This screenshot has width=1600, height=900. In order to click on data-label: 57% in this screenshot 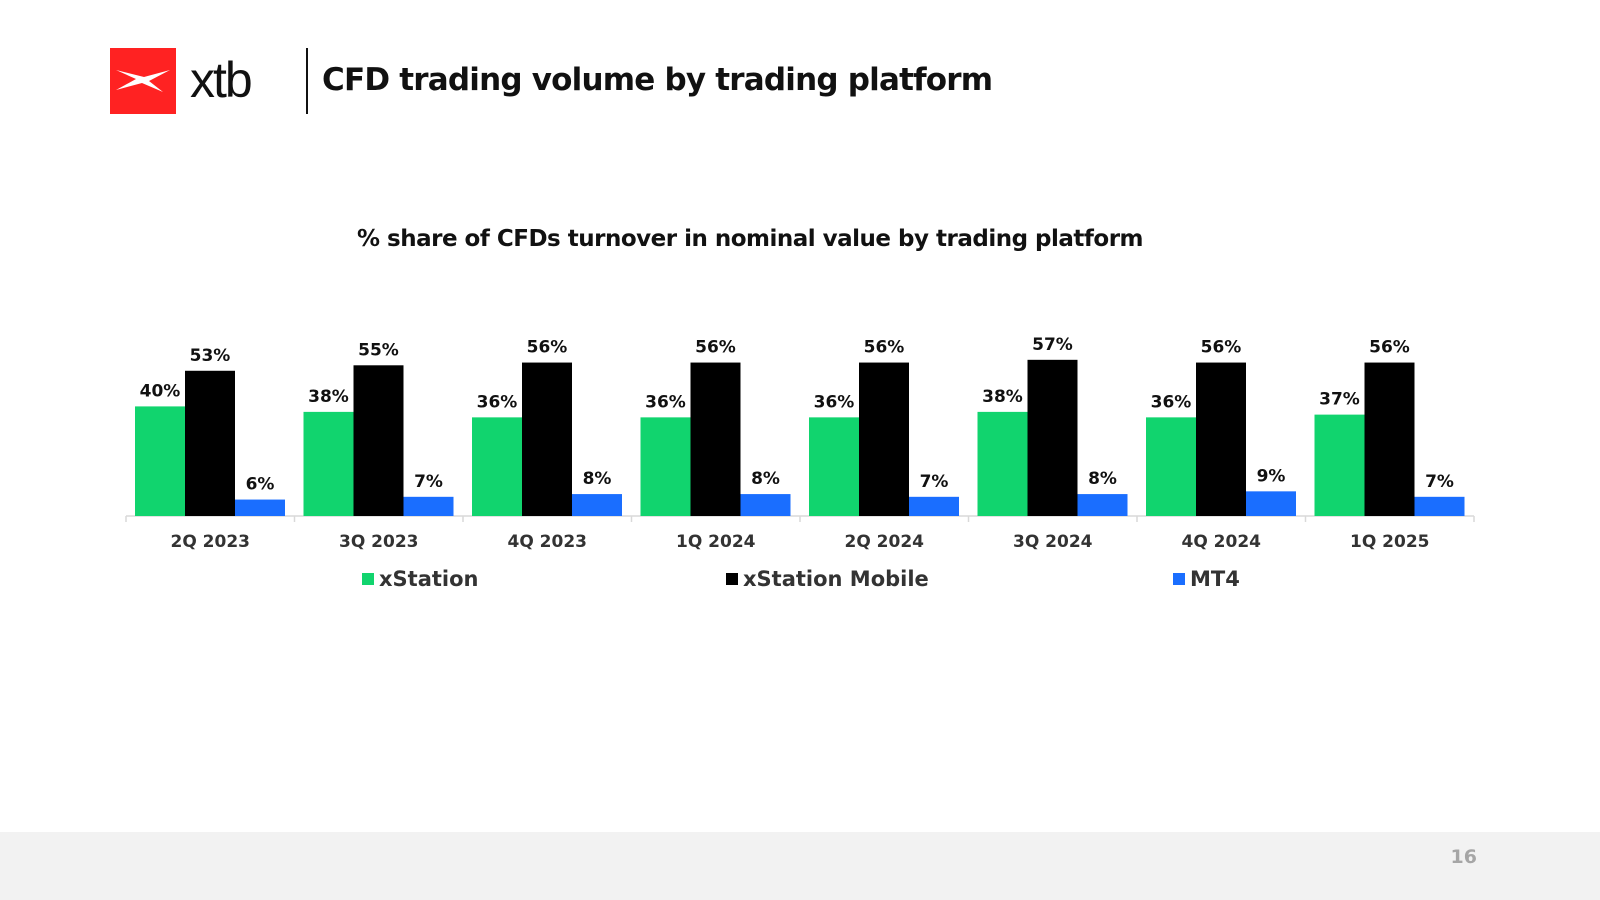, I will do `click(1052, 345)`.